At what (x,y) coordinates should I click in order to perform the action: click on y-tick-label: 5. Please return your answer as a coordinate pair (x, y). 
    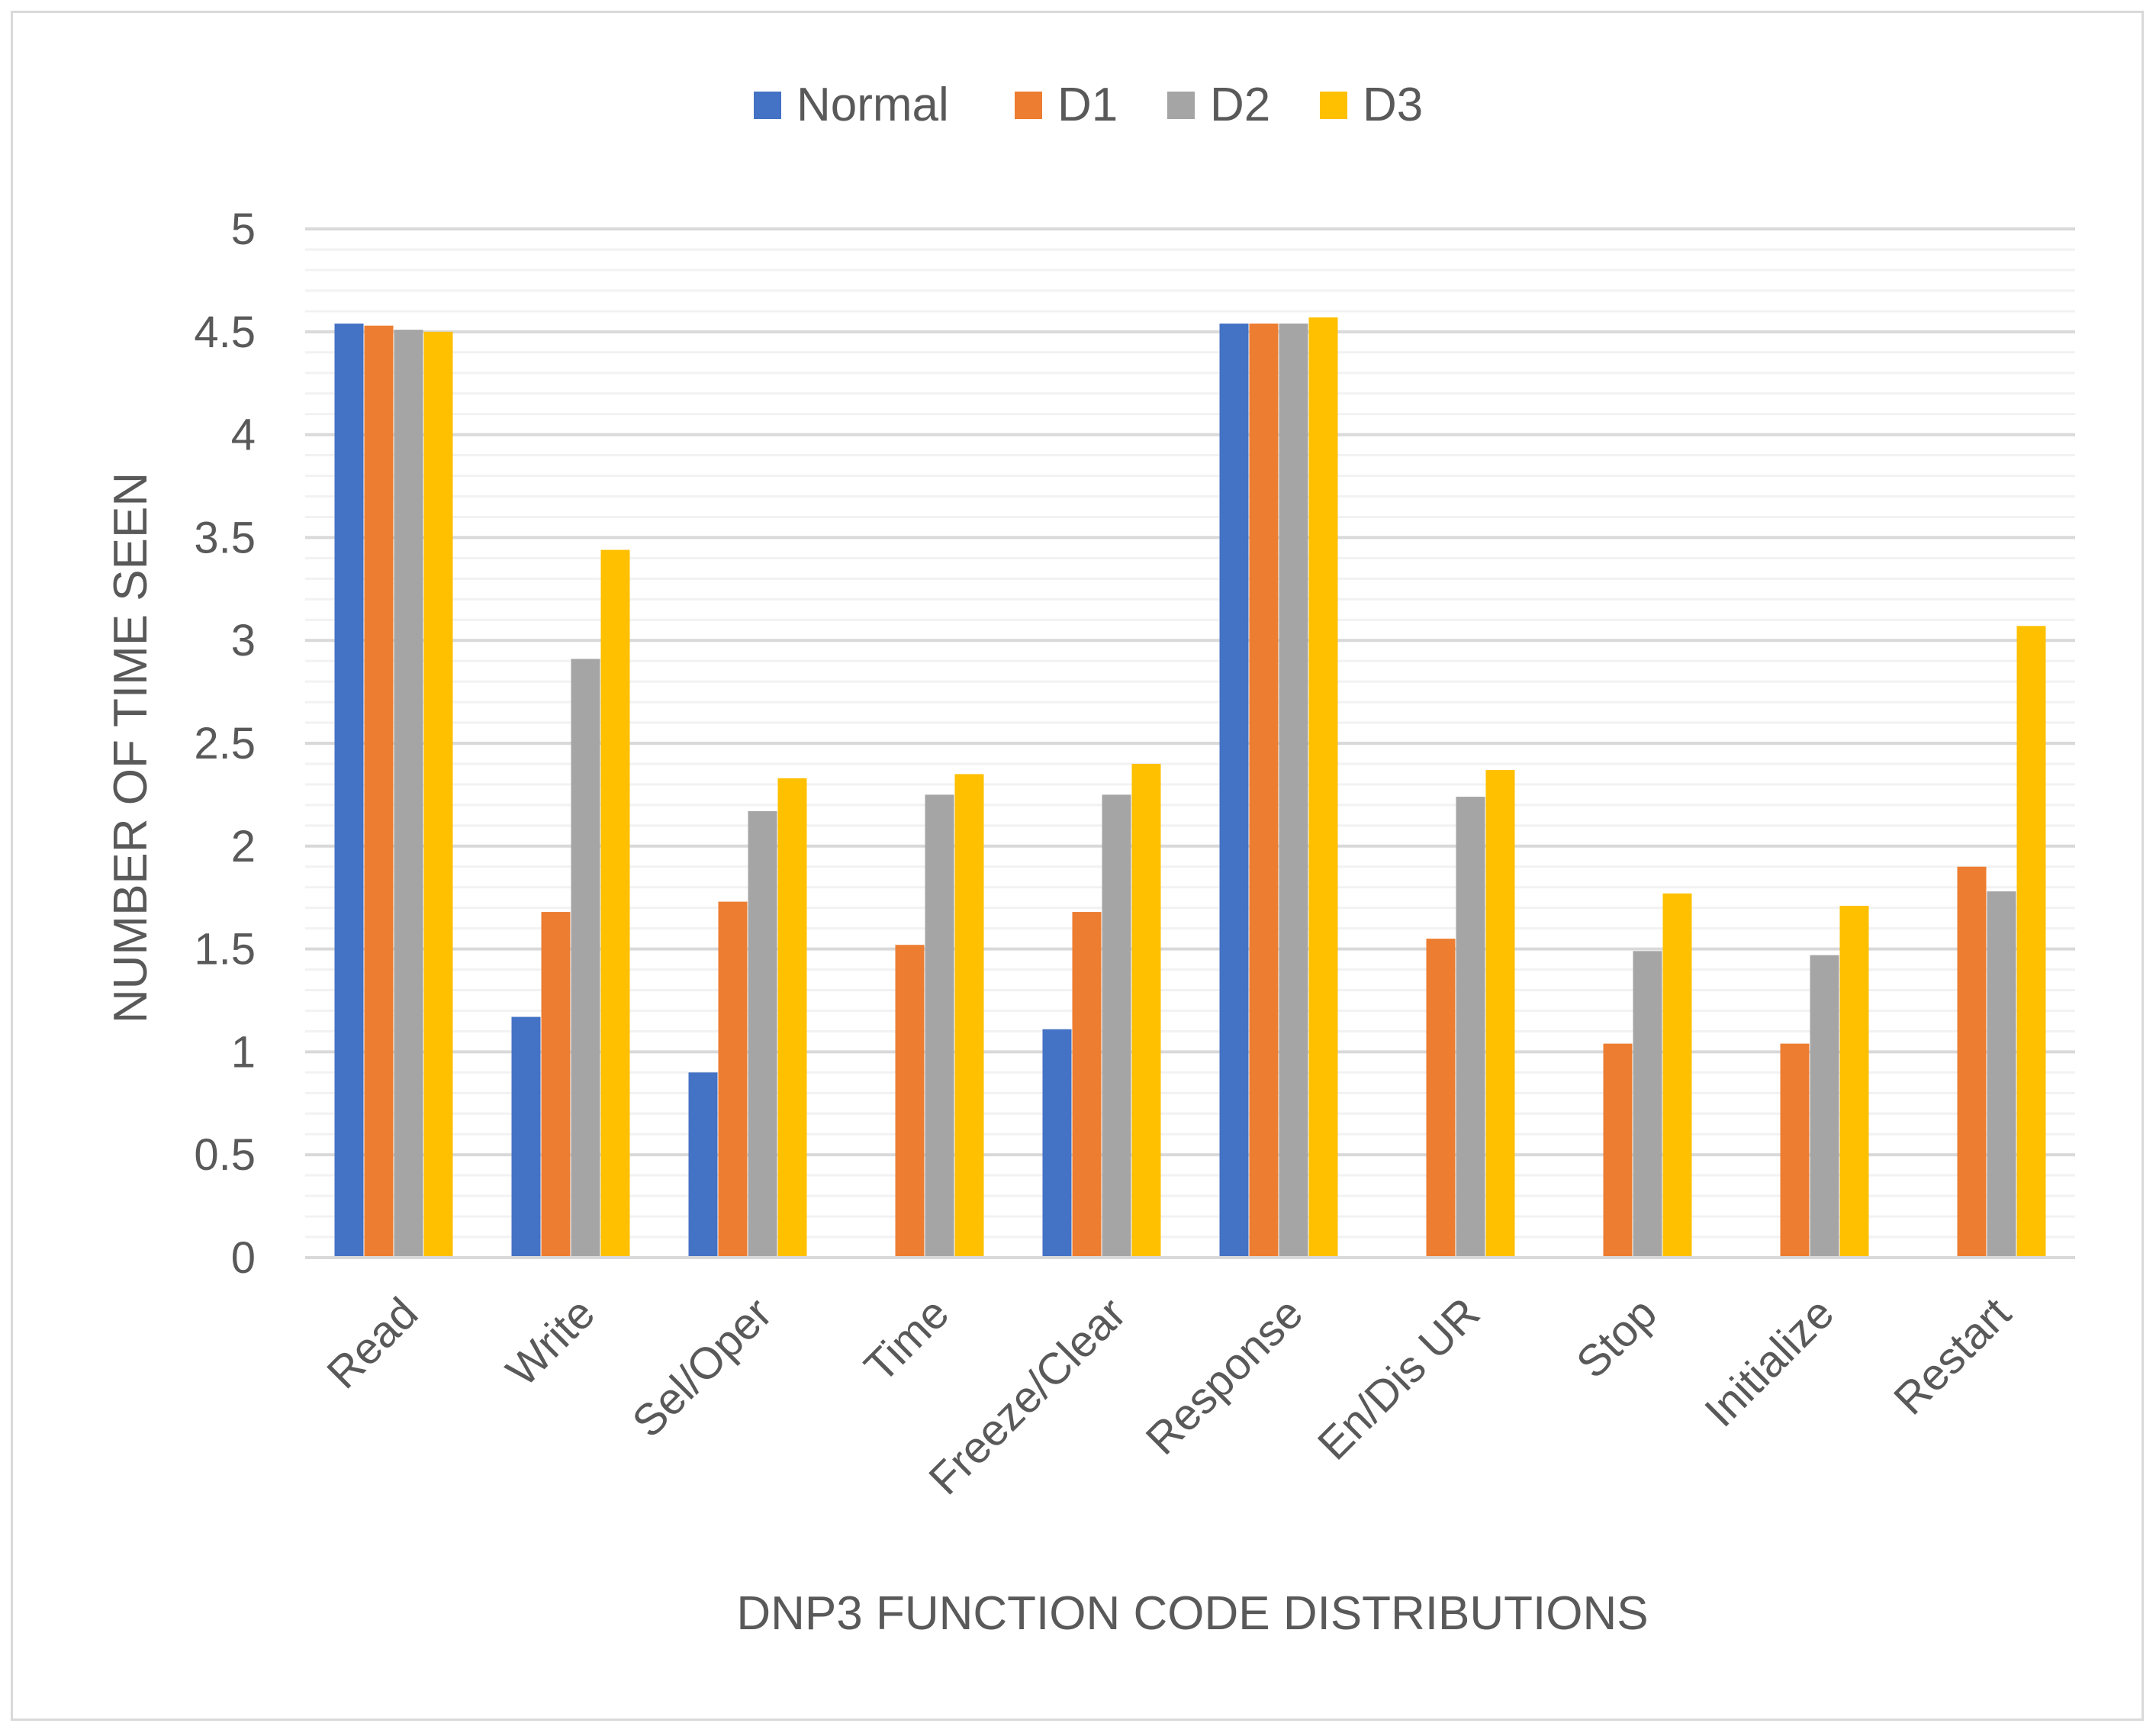
    Looking at the image, I should click on (244, 229).